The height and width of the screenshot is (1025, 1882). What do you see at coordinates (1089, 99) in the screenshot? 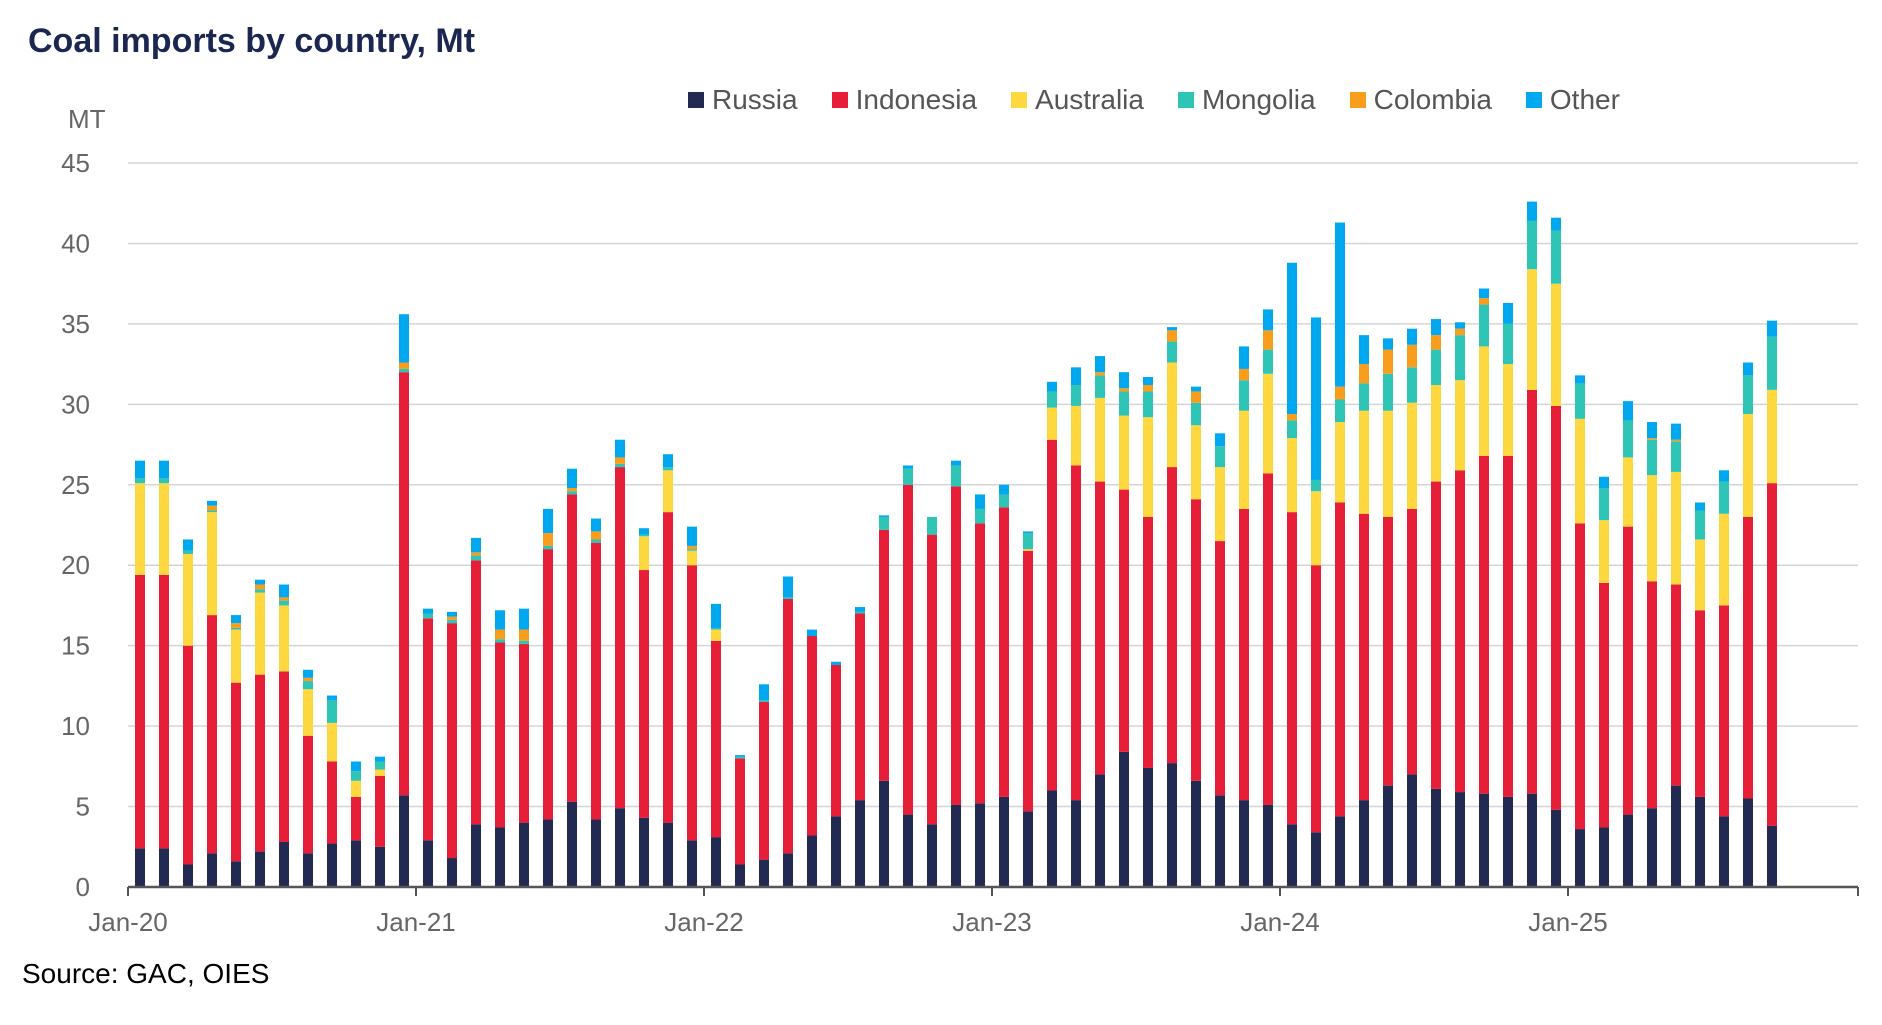
I see `legend-label: Australia` at bounding box center [1089, 99].